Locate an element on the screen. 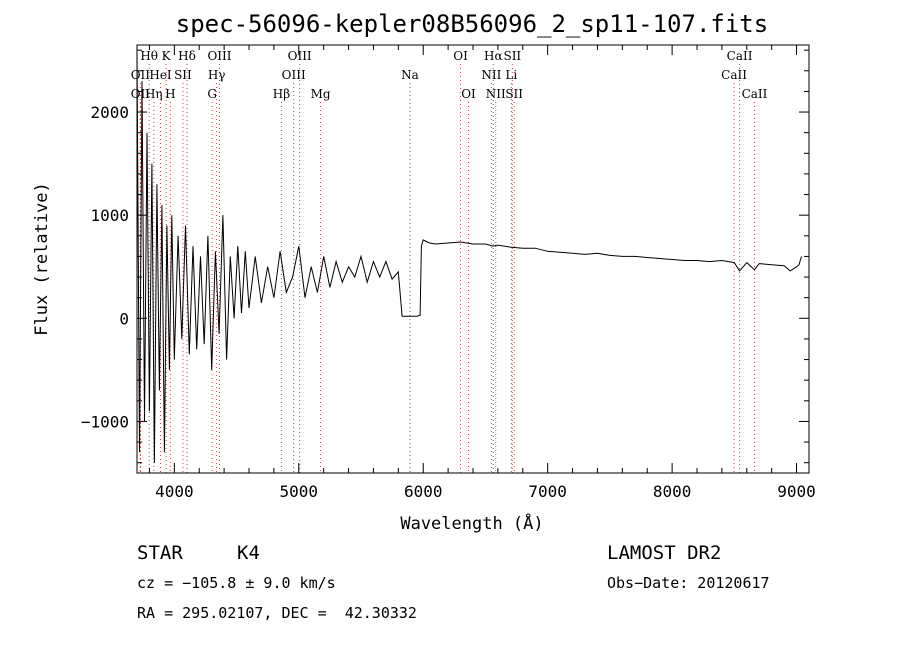 The width and height of the screenshot is (900, 650). y-tick-label: −1000 is located at coordinates (105, 421).